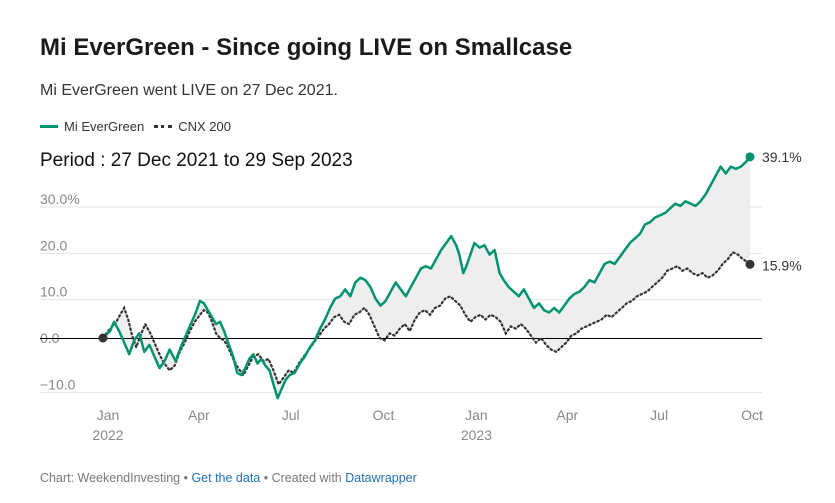 Image resolution: width=835 pixels, height=503 pixels. Describe the element at coordinates (104, 126) in the screenshot. I see `legend-label-evergreen: Mi EverGreen` at that location.